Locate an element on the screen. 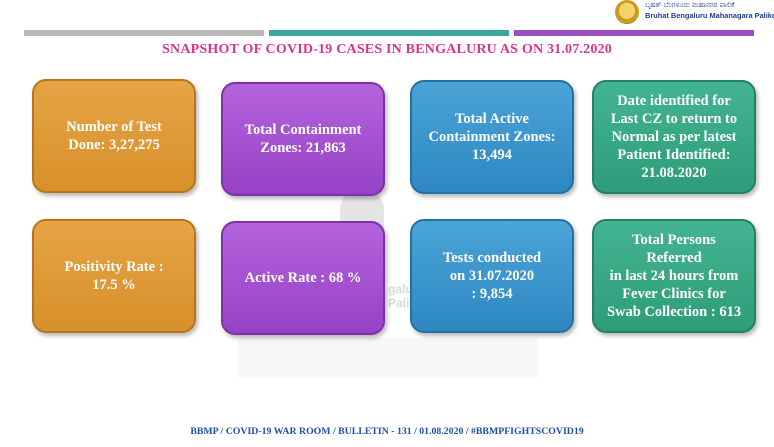  card-total-containment-zones-text: Total Containment Zones: 21,863 is located at coordinates (303, 139).